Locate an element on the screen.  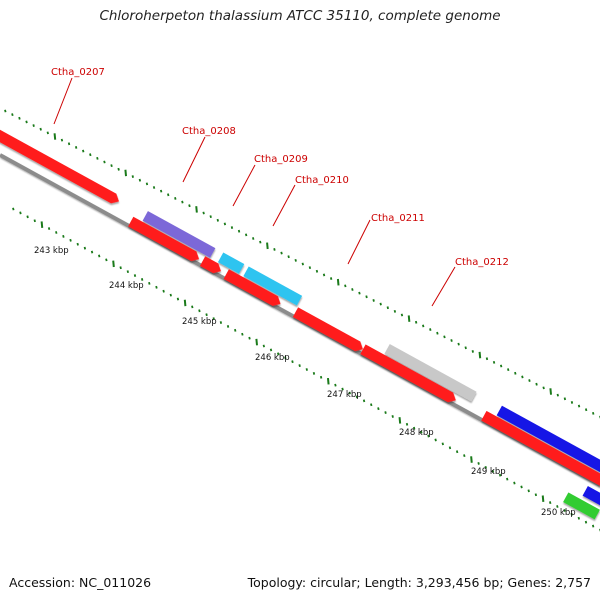
tick-label-250: 250 kbp is located at coordinates (558, 513).